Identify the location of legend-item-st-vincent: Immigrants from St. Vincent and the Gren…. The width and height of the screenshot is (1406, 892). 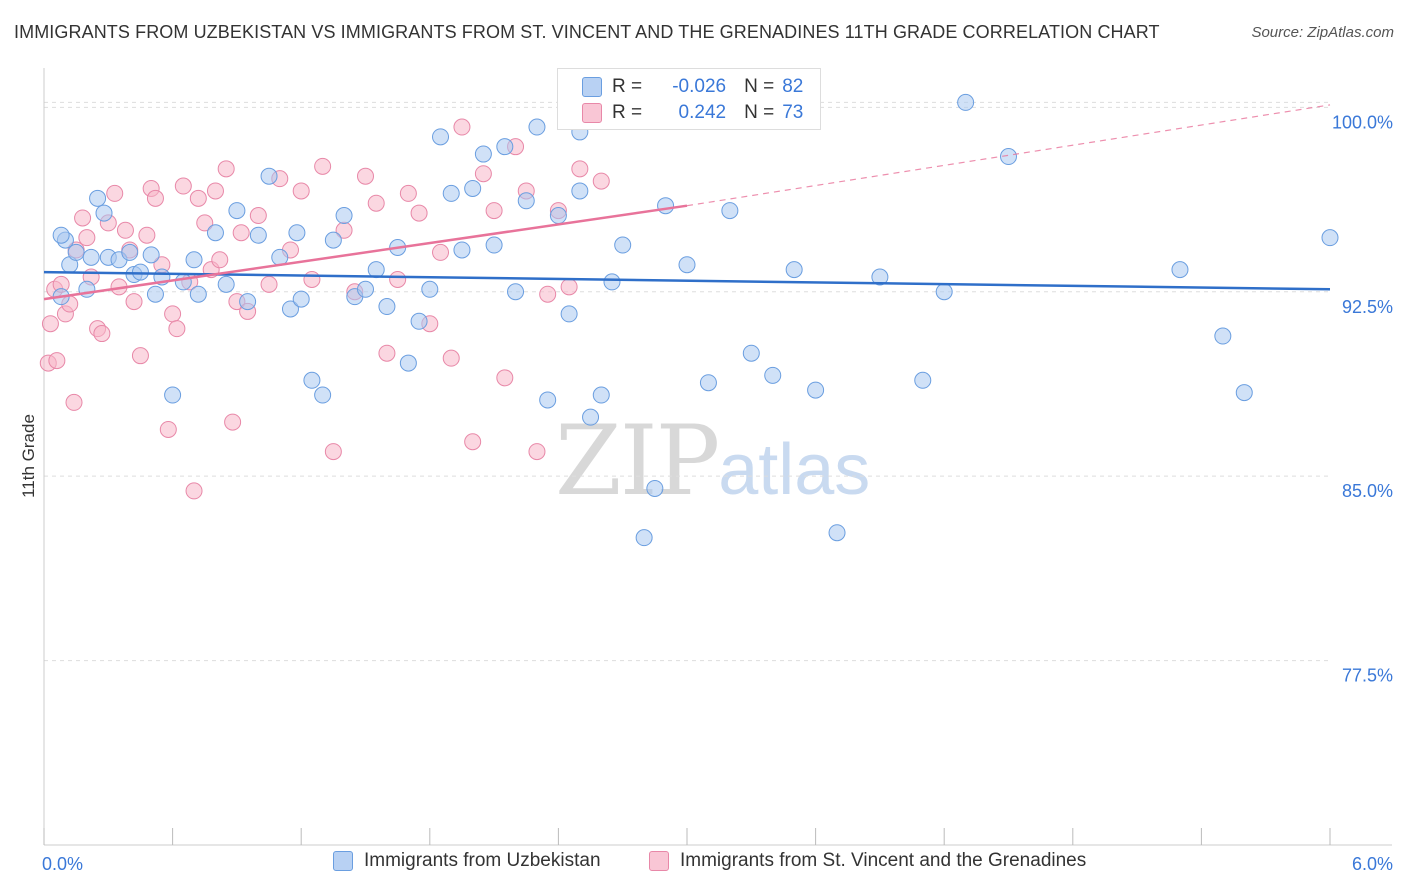
(867, 861).